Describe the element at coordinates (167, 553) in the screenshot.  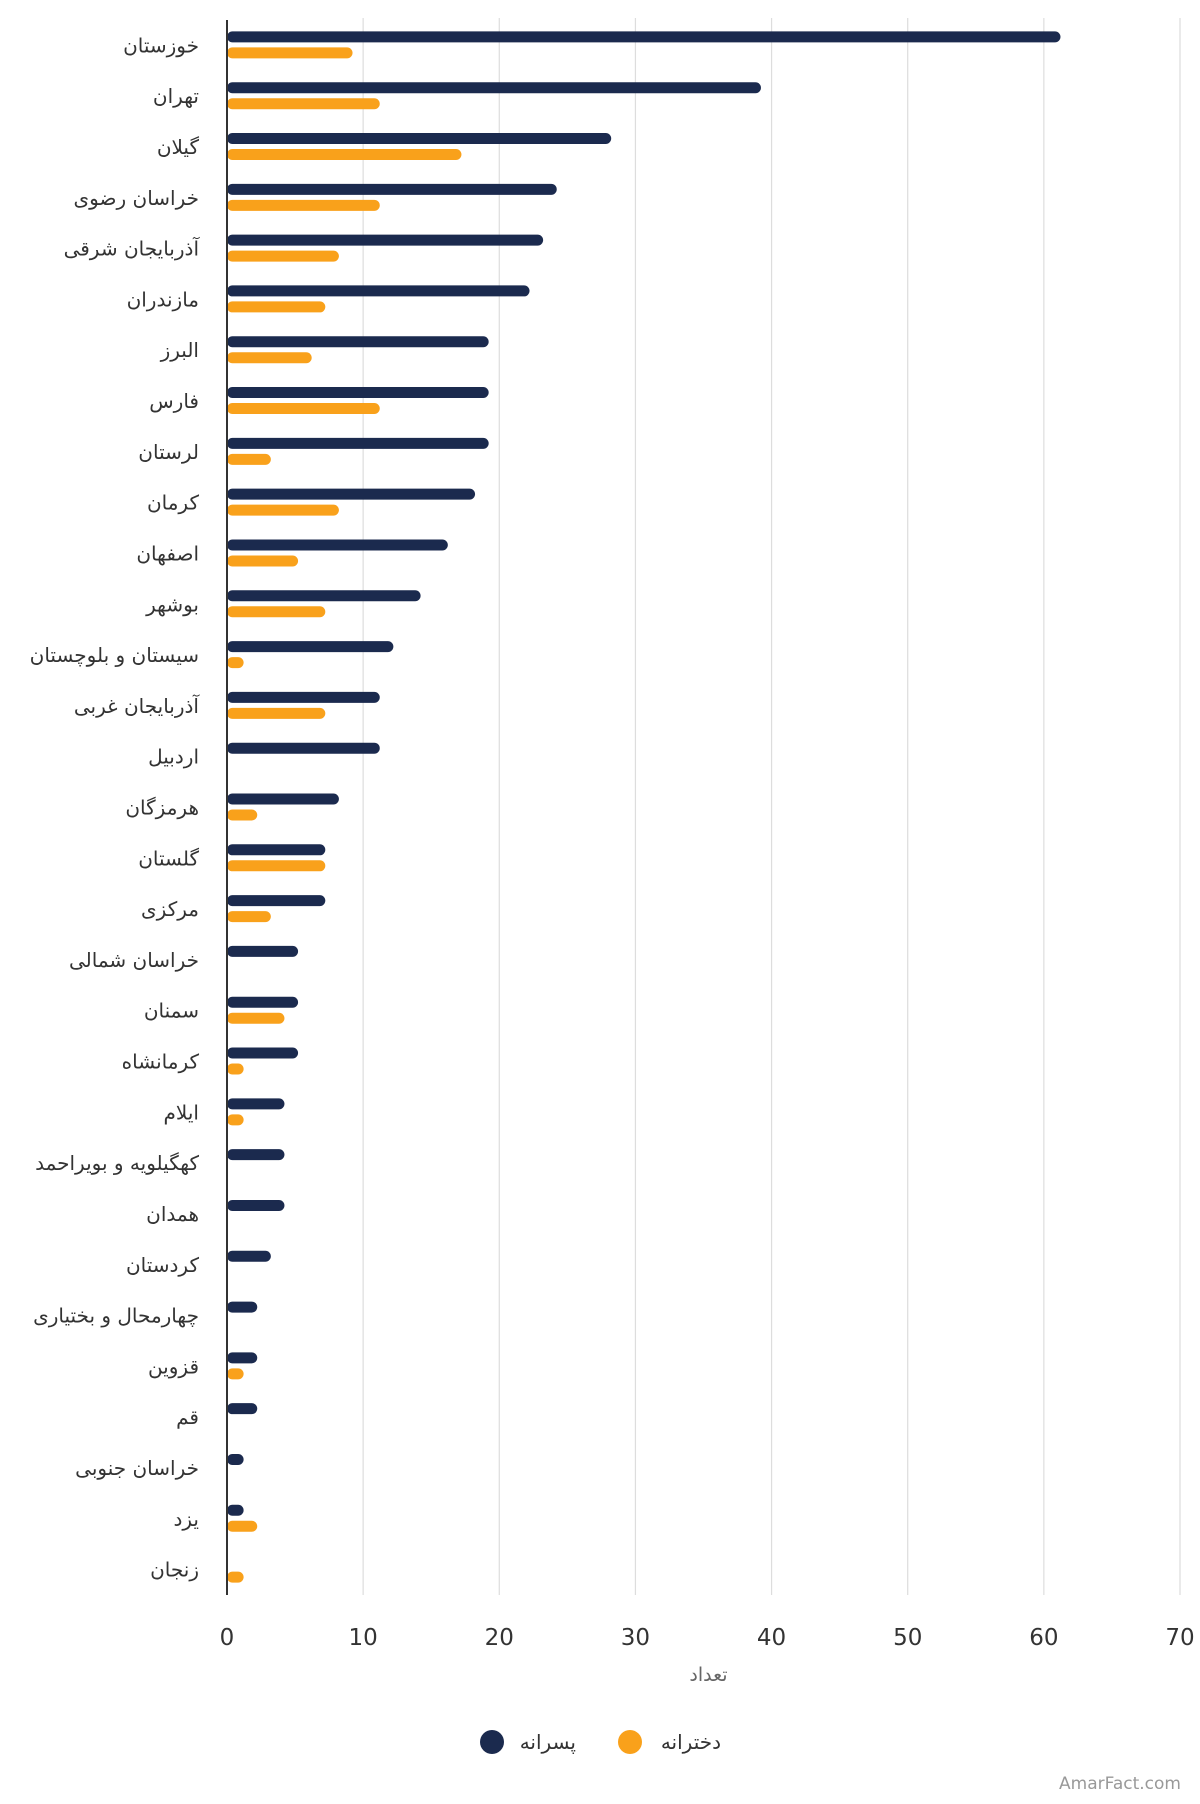
I see `category-label: اصفهان` at that location.